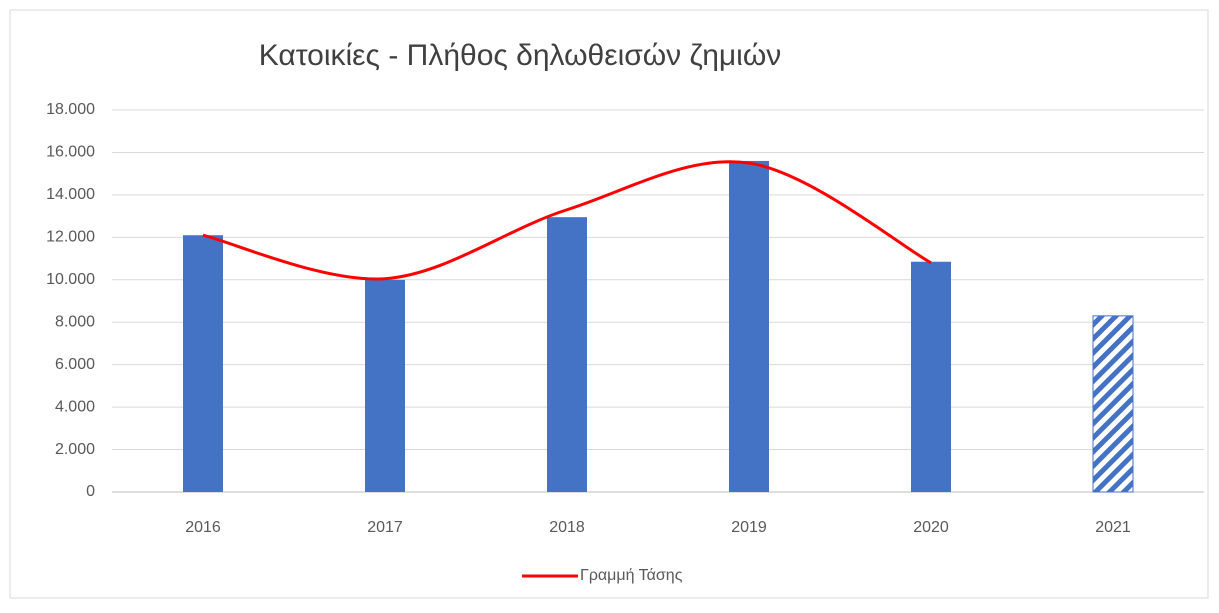 The image size is (1219, 613). I want to click on x-tick-label: 2021, so click(1113, 527).